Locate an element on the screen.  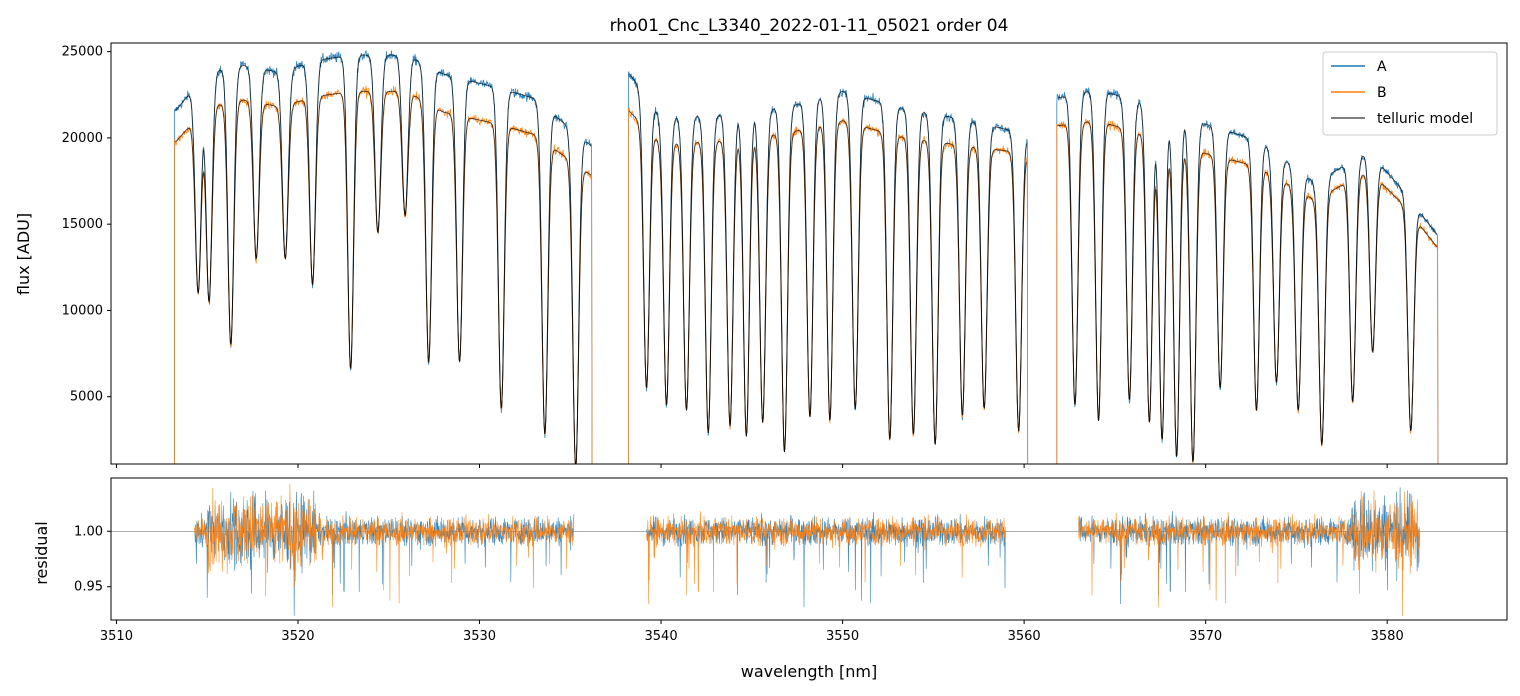
flux-ytick-label-5000: 5000 is located at coordinates (86, 397).